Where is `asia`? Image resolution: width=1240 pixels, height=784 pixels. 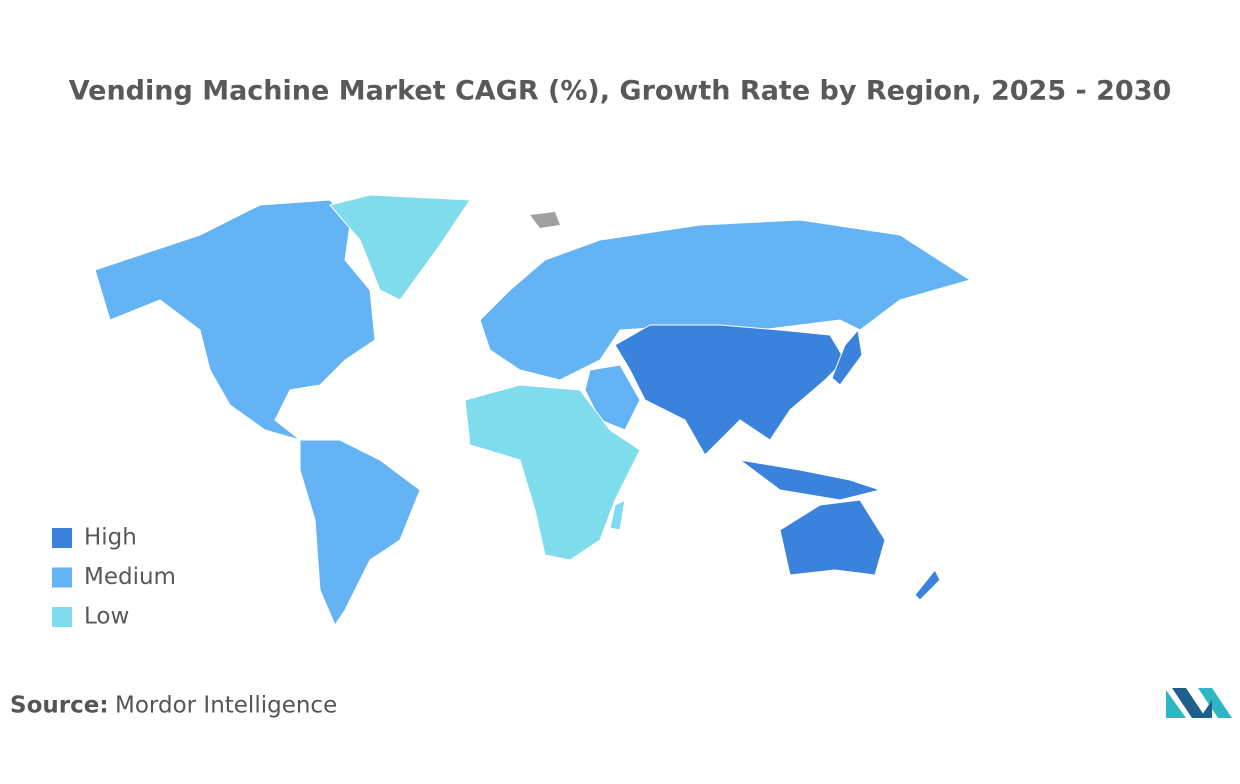
asia is located at coordinates (730, 390).